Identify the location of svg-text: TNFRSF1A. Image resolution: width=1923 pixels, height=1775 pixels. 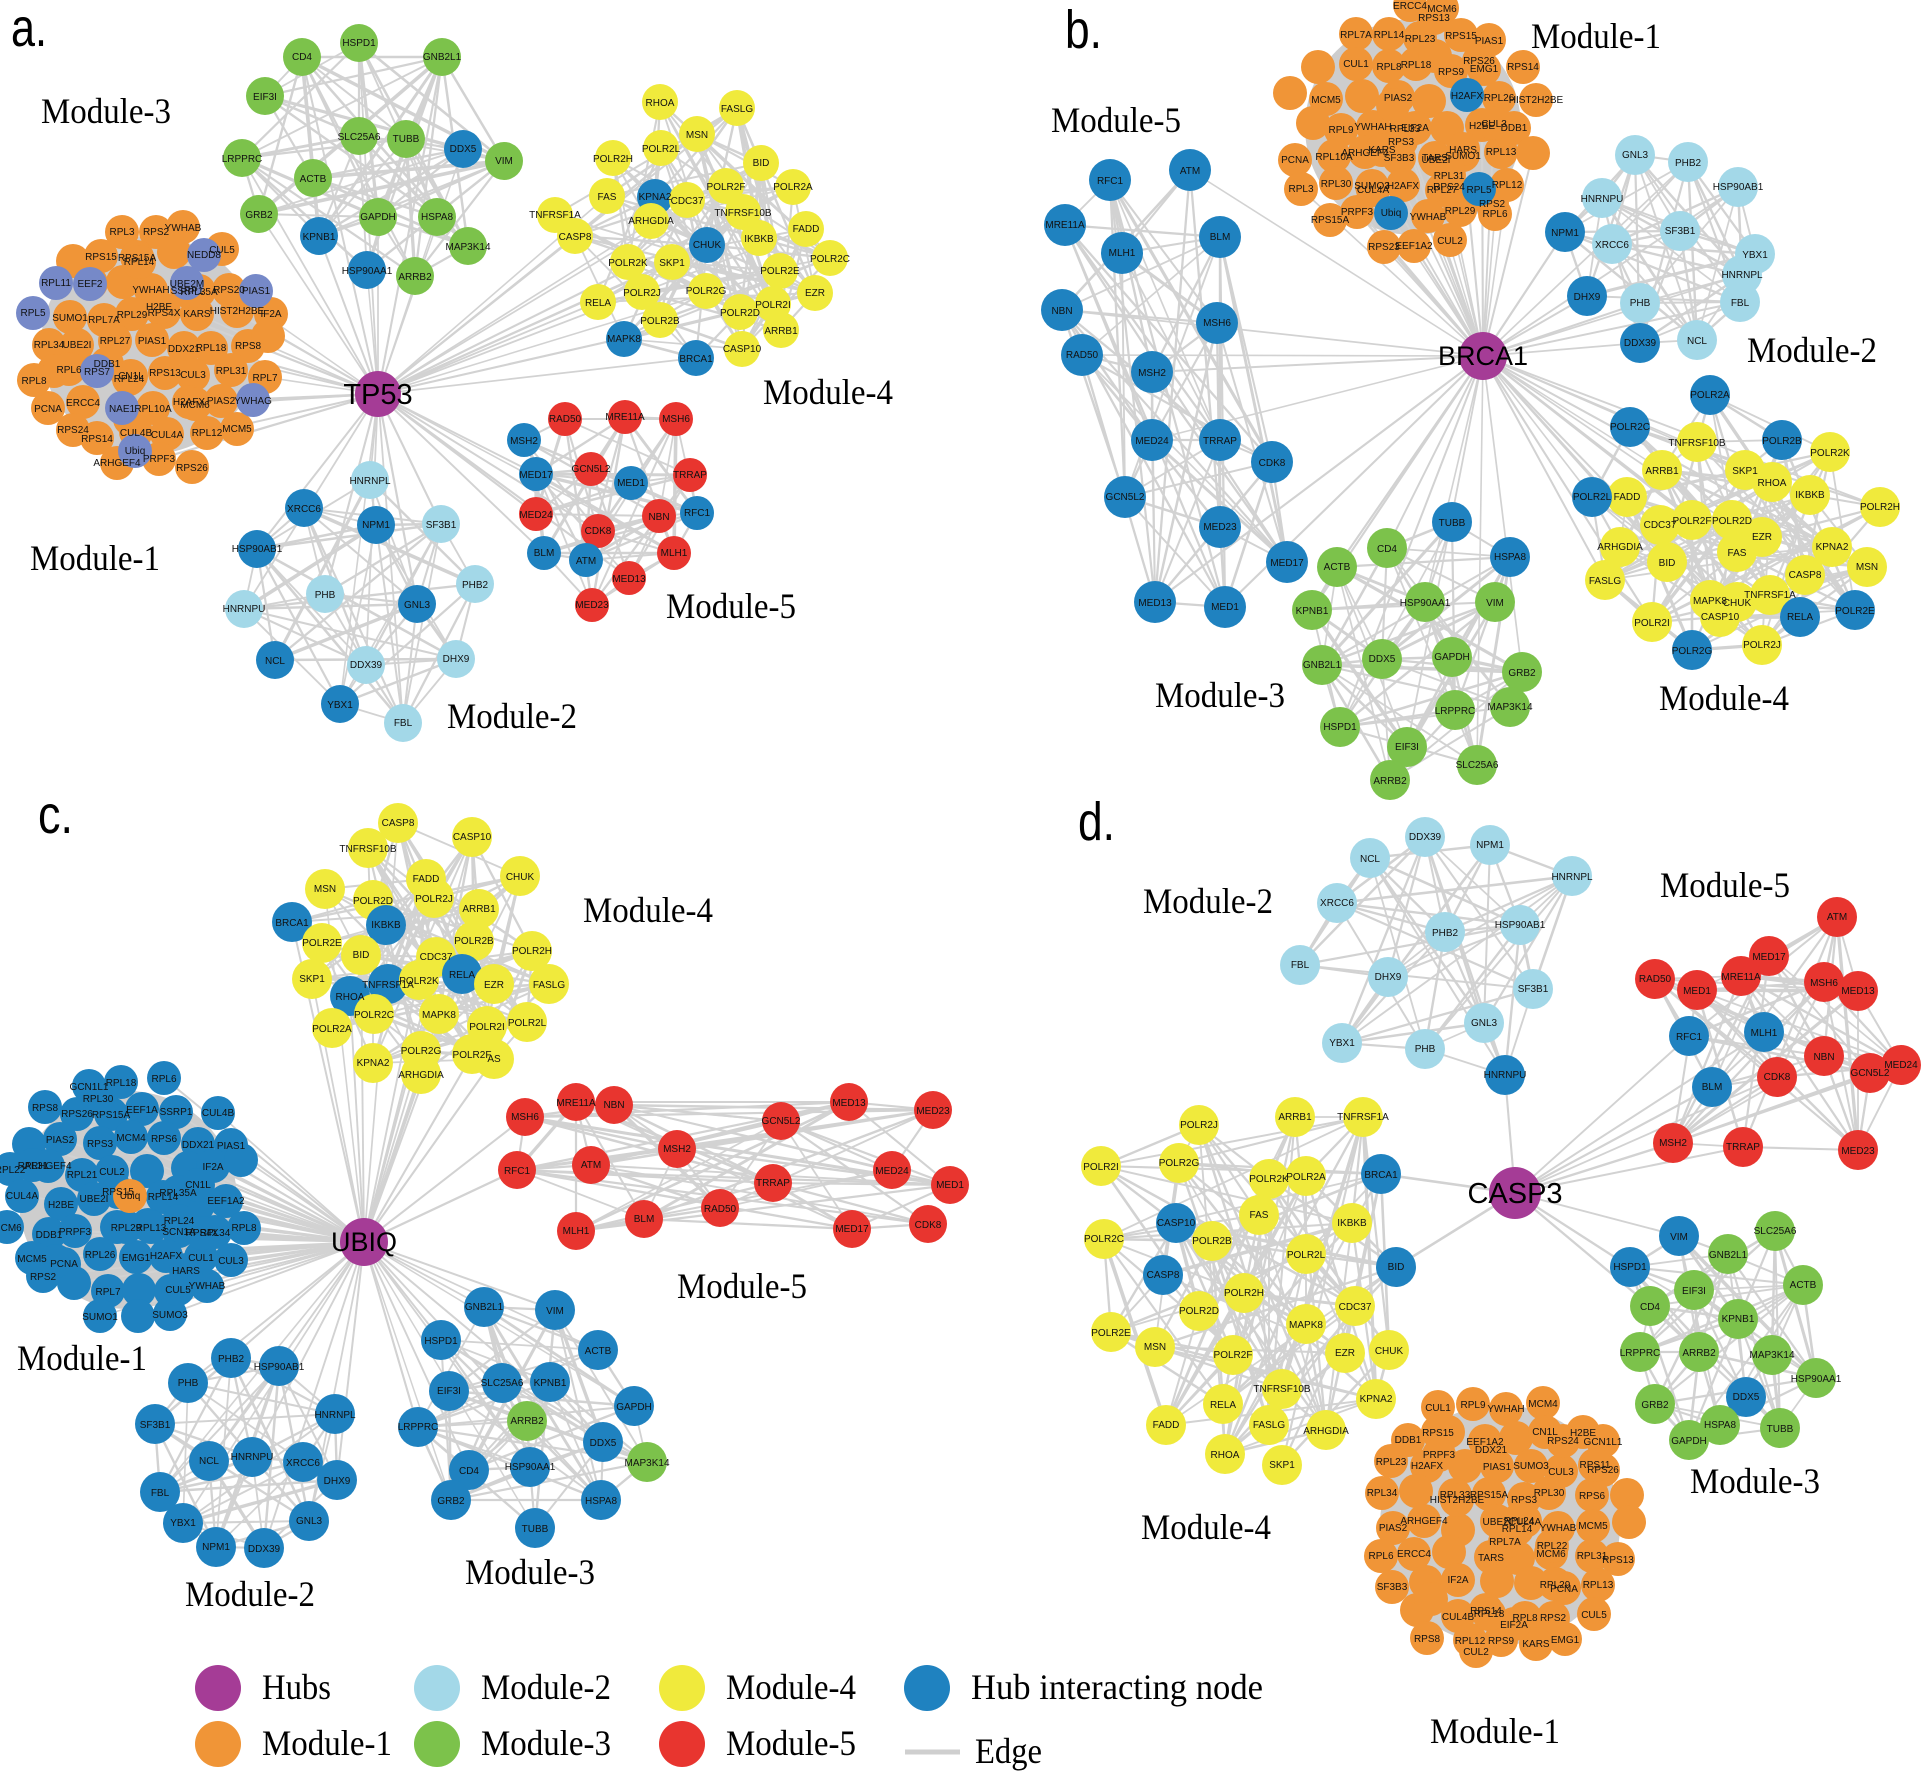
(1770, 595).